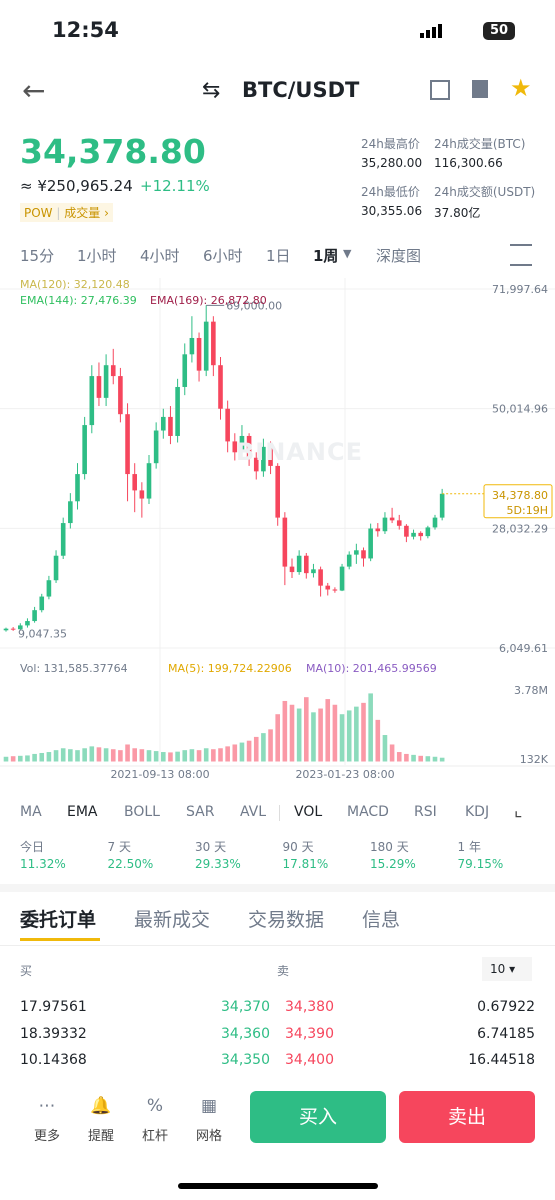 This screenshot has width=555, height=1200. I want to click on bid-price: 34,370, so click(245, 1007).